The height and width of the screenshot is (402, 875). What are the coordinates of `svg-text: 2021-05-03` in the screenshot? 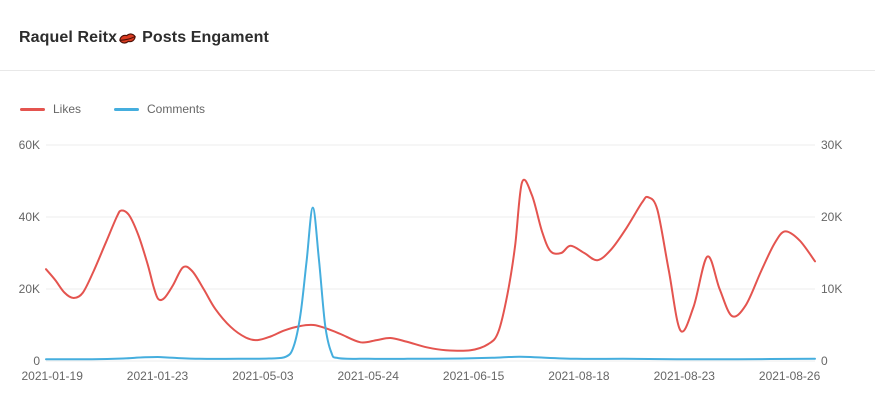 It's located at (263, 376).